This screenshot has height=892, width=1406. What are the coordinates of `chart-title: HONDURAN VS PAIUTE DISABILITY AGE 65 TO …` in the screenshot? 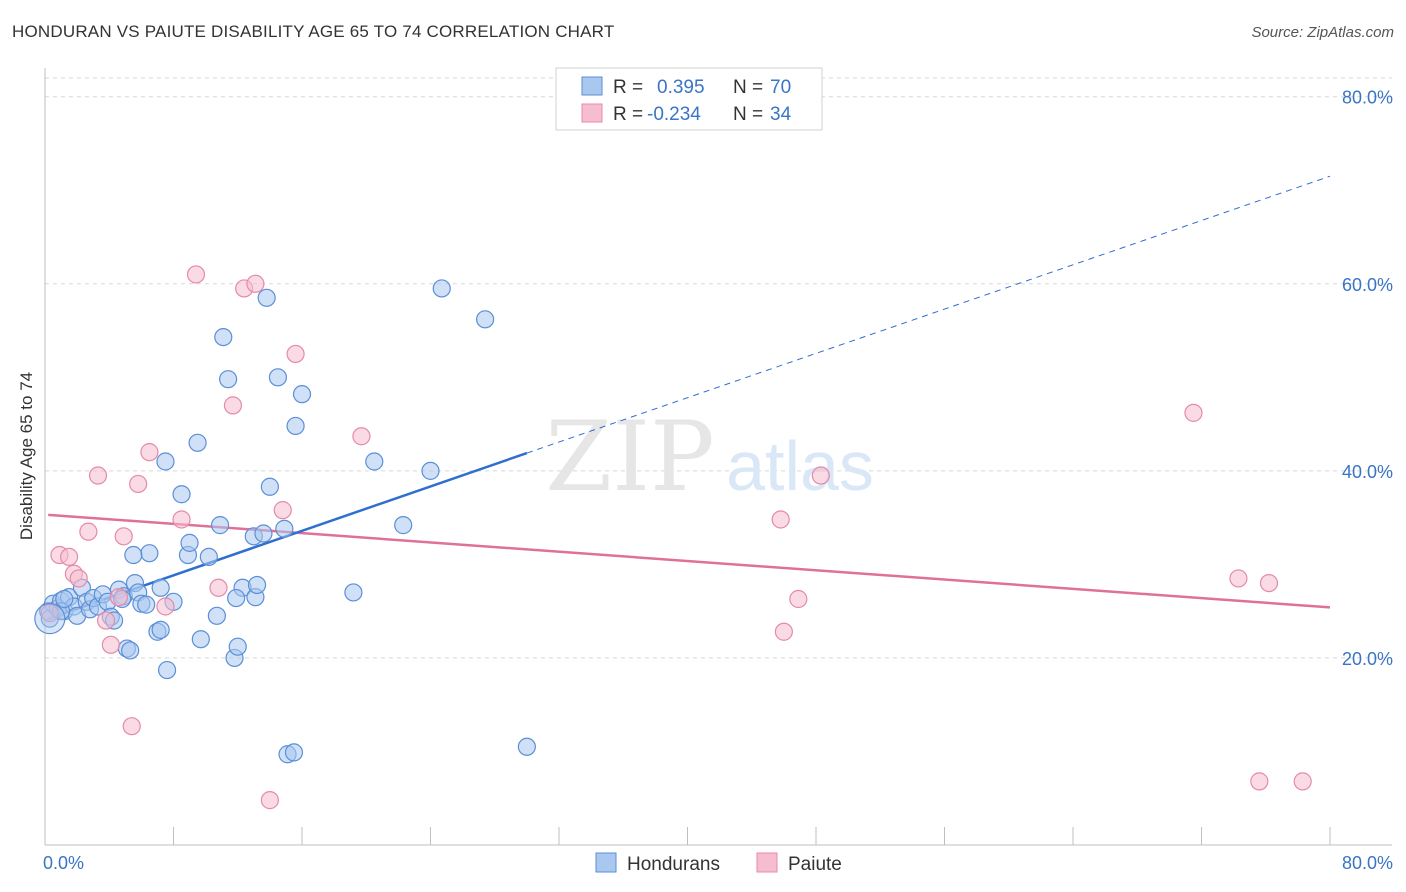 It's located at (313, 31).